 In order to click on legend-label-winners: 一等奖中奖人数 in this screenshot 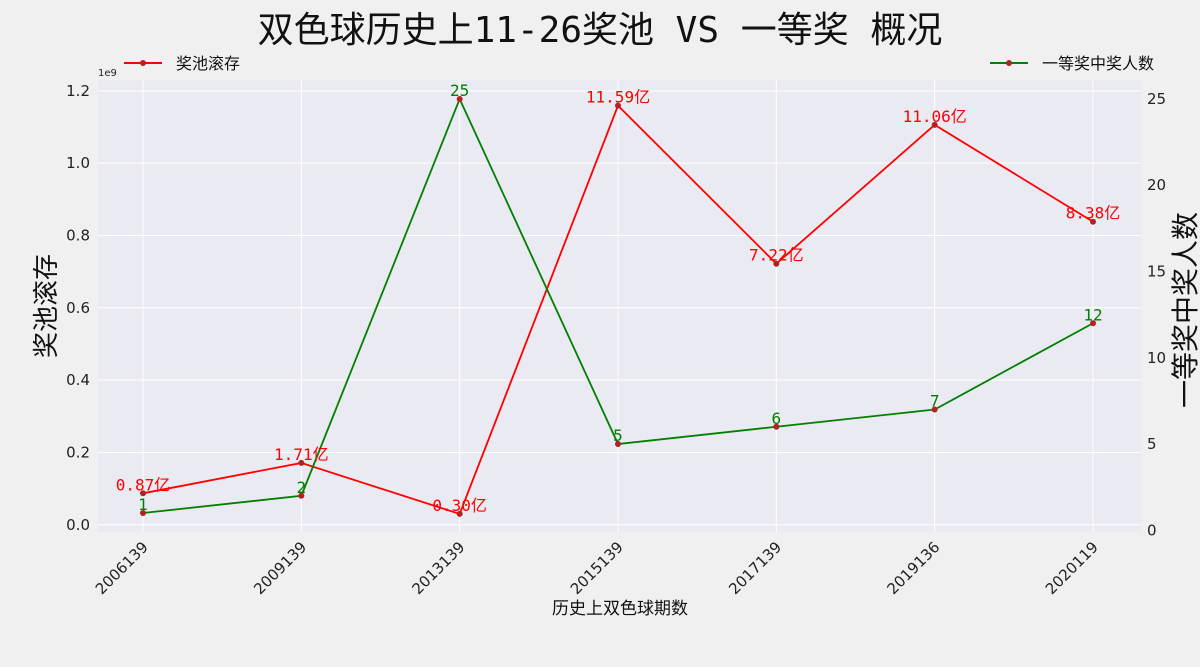, I will do `click(1098, 63)`.